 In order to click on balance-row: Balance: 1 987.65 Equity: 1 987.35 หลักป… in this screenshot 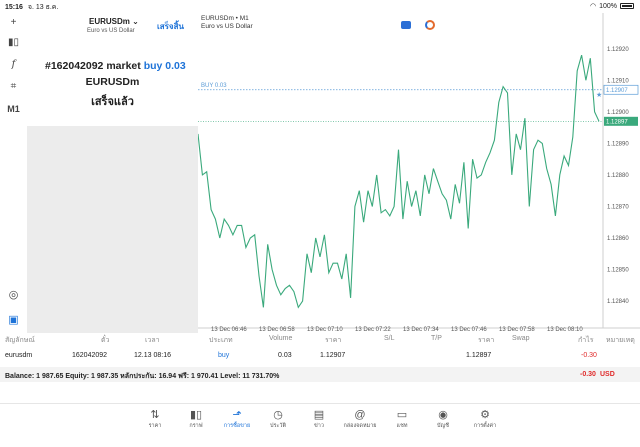, I will do `click(320, 374)`.